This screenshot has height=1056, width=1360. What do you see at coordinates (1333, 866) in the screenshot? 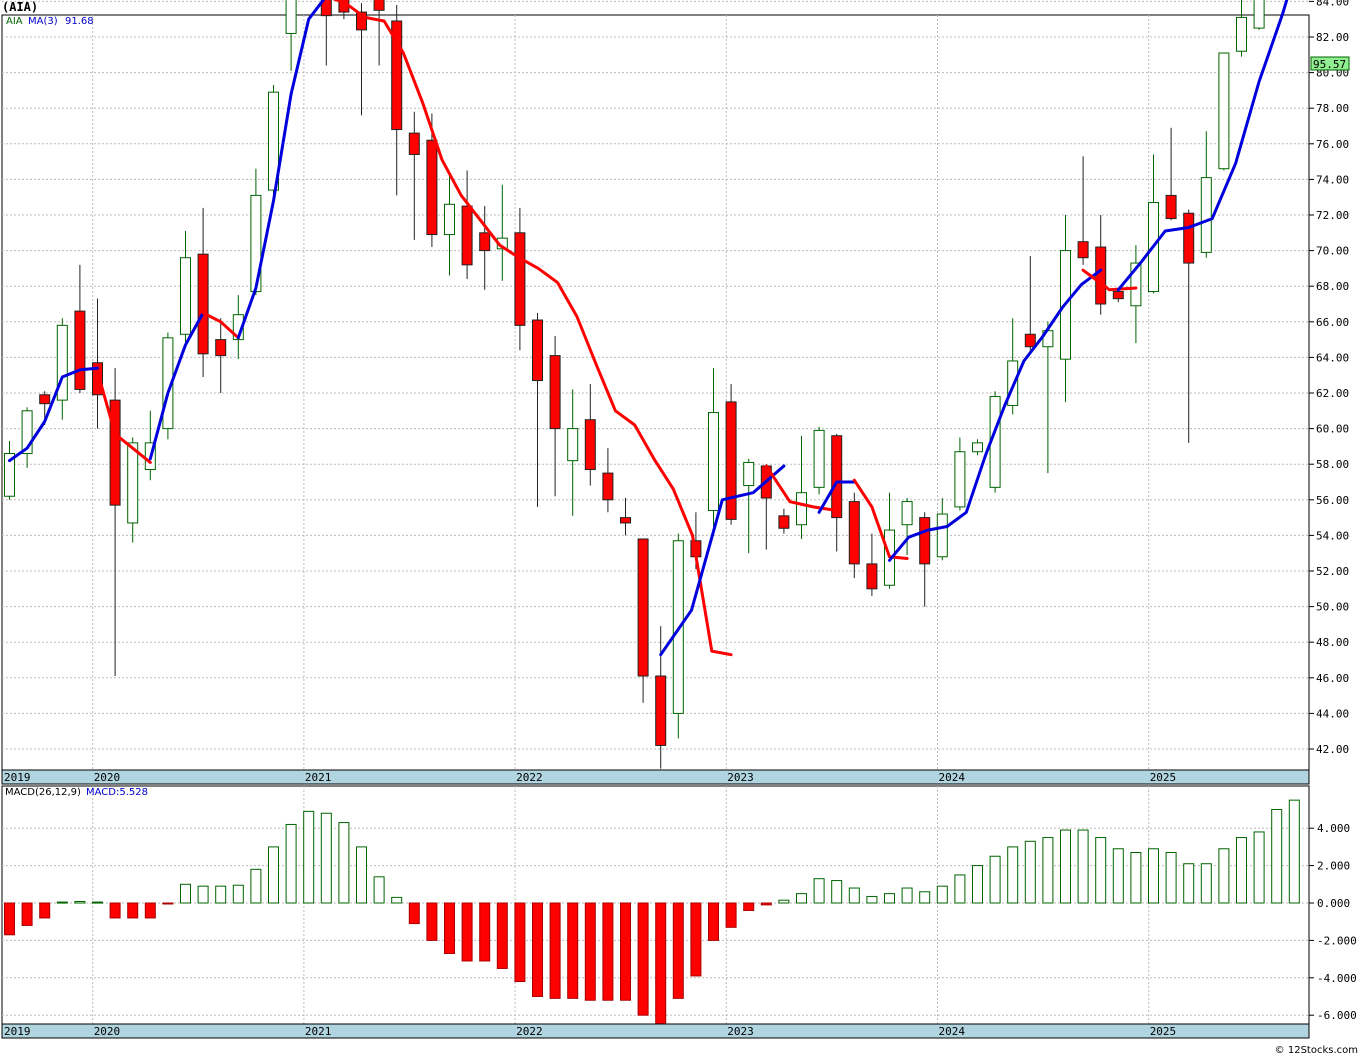
I see `macd-tick-label: 2.000` at bounding box center [1333, 866].